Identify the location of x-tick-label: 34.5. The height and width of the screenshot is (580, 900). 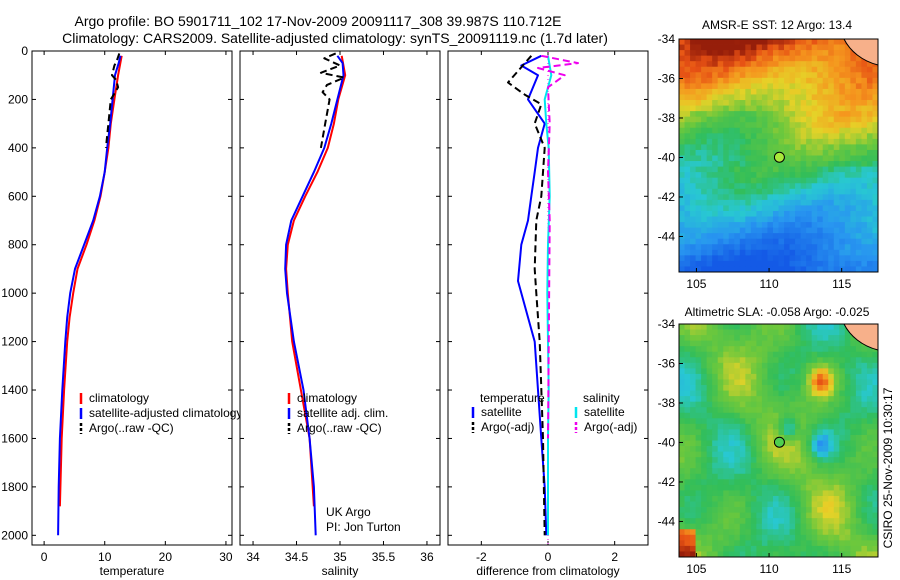
(297, 557).